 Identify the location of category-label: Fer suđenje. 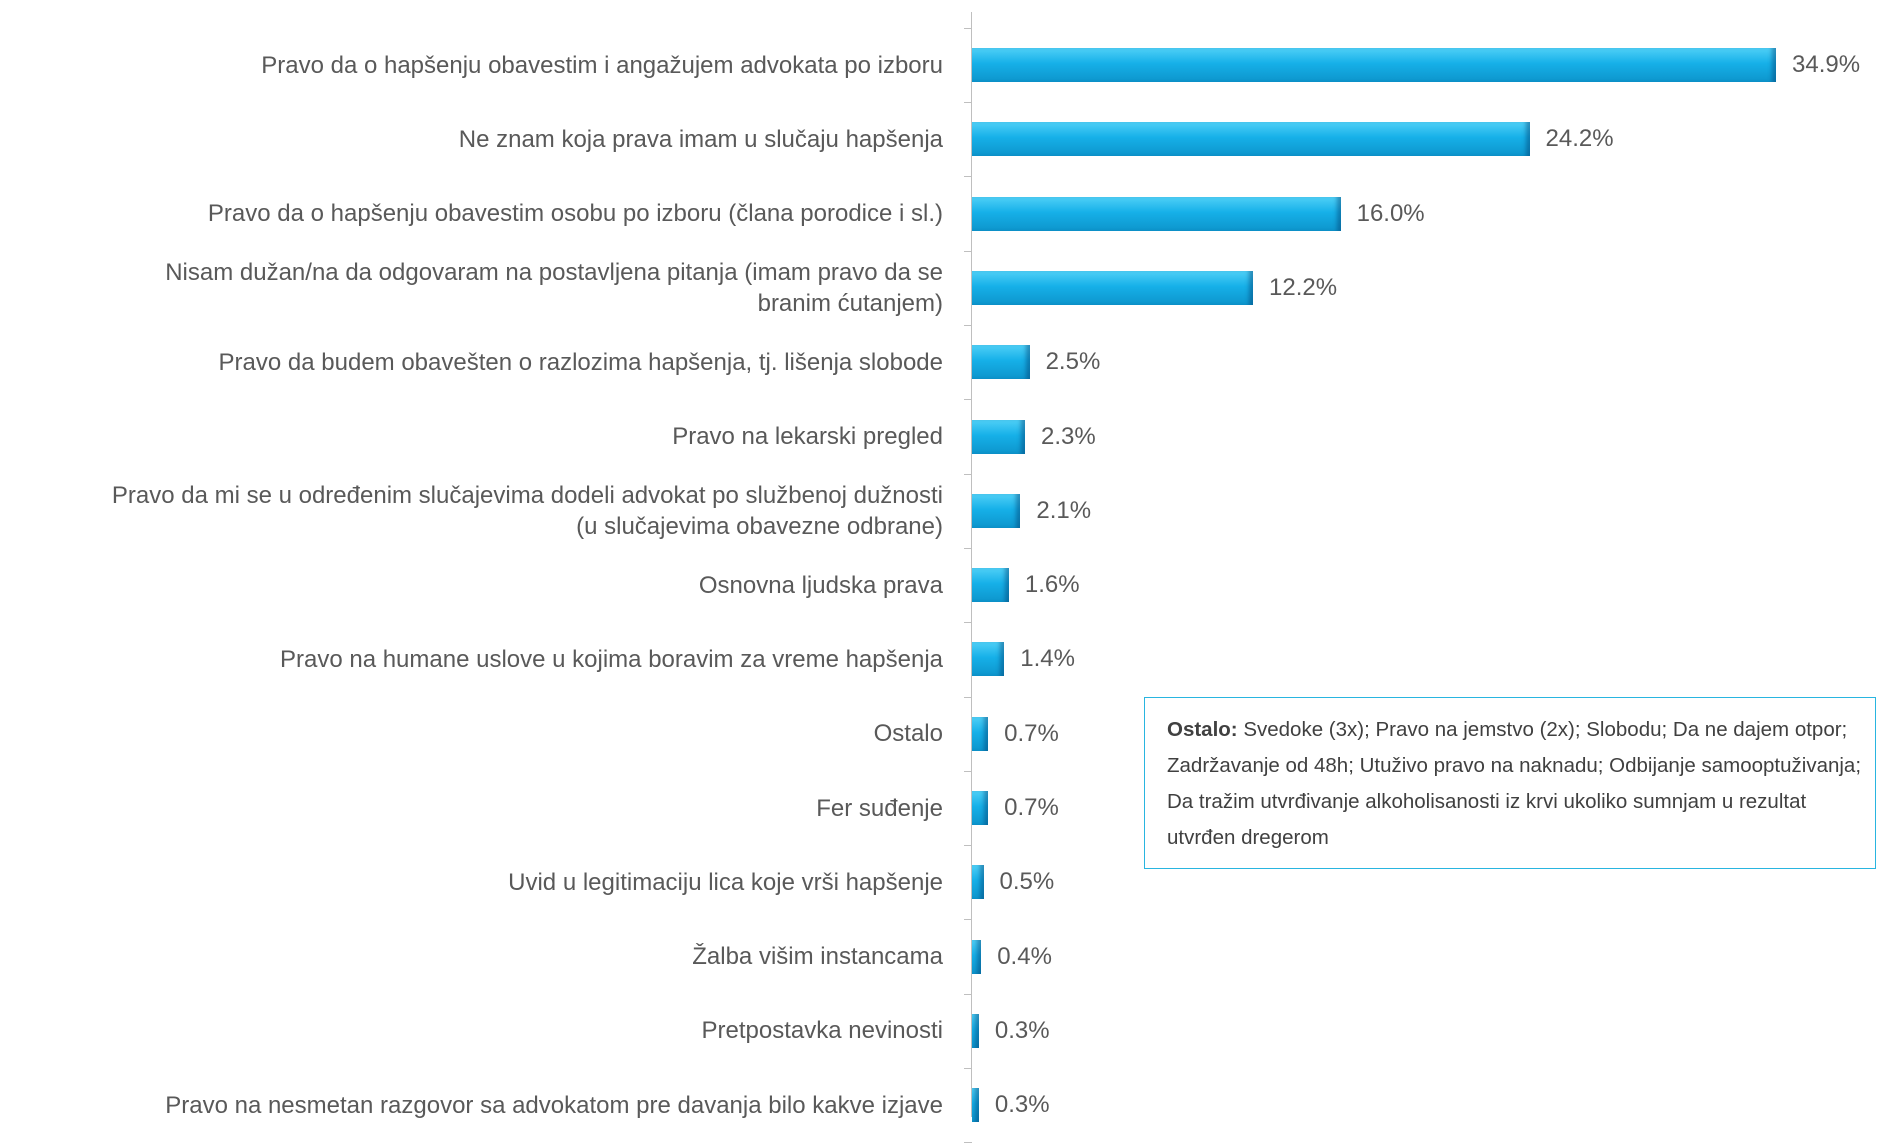
(879, 808).